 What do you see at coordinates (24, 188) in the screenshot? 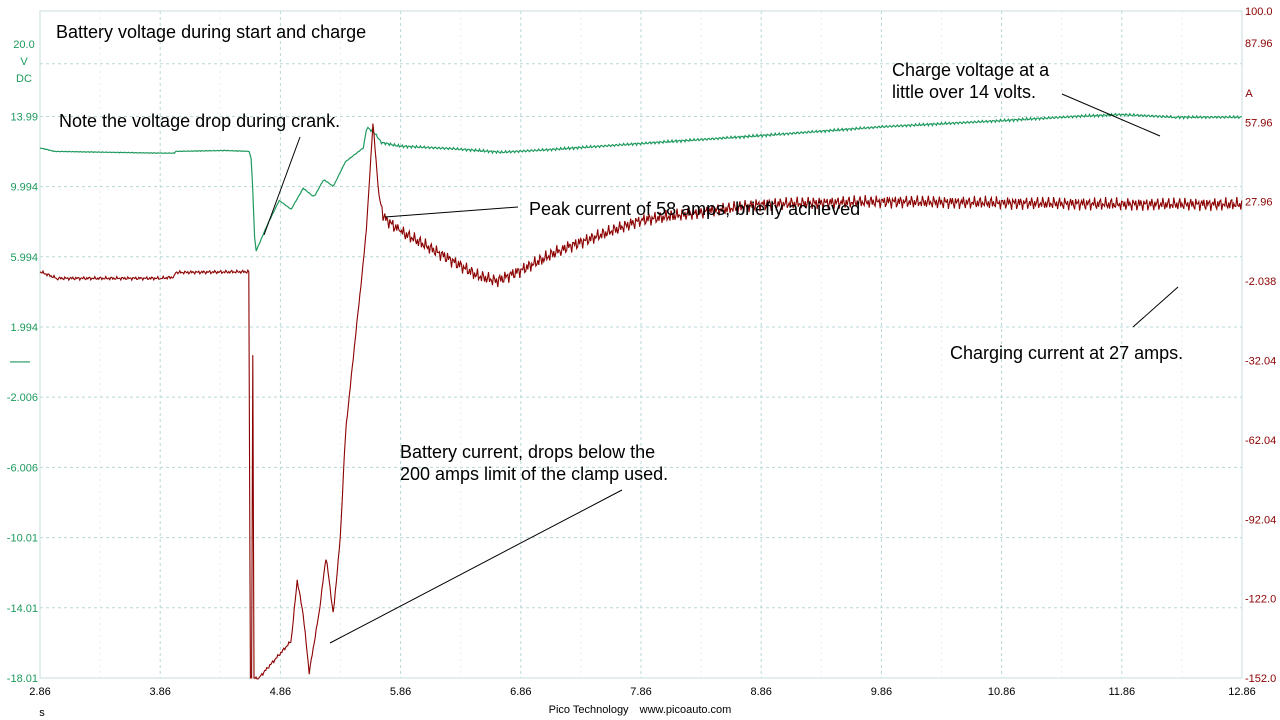
I see `left-tick-label: 9.994` at bounding box center [24, 188].